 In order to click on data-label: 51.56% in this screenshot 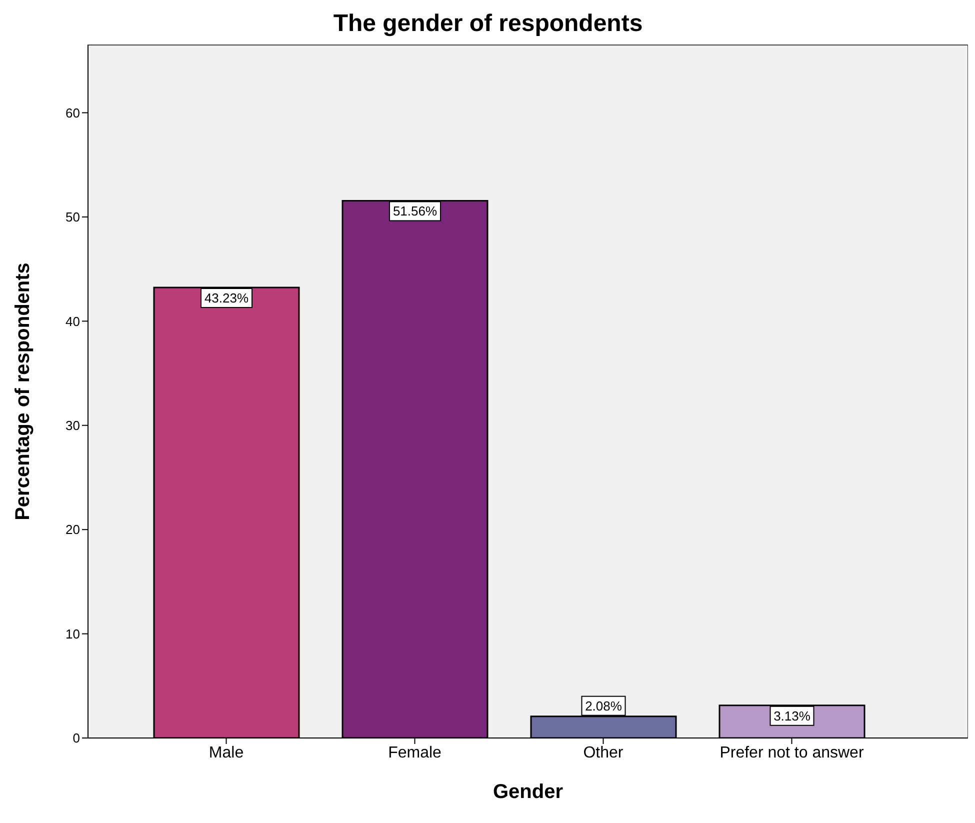, I will do `click(415, 211)`.